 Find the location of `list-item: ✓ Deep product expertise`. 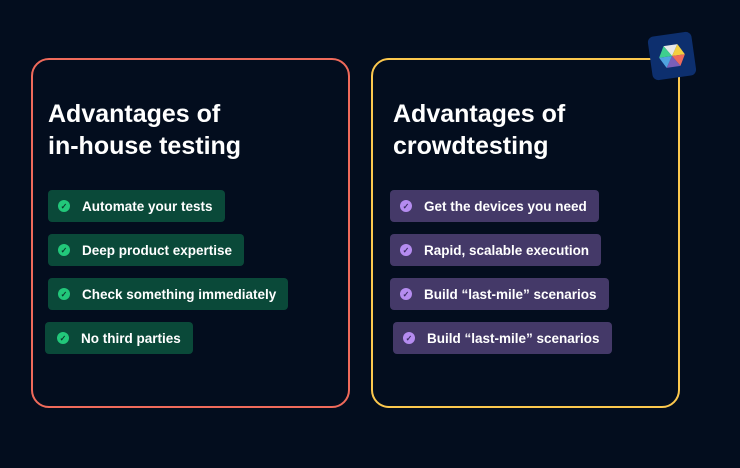

list-item: ✓ Deep product expertise is located at coordinates (146, 250).